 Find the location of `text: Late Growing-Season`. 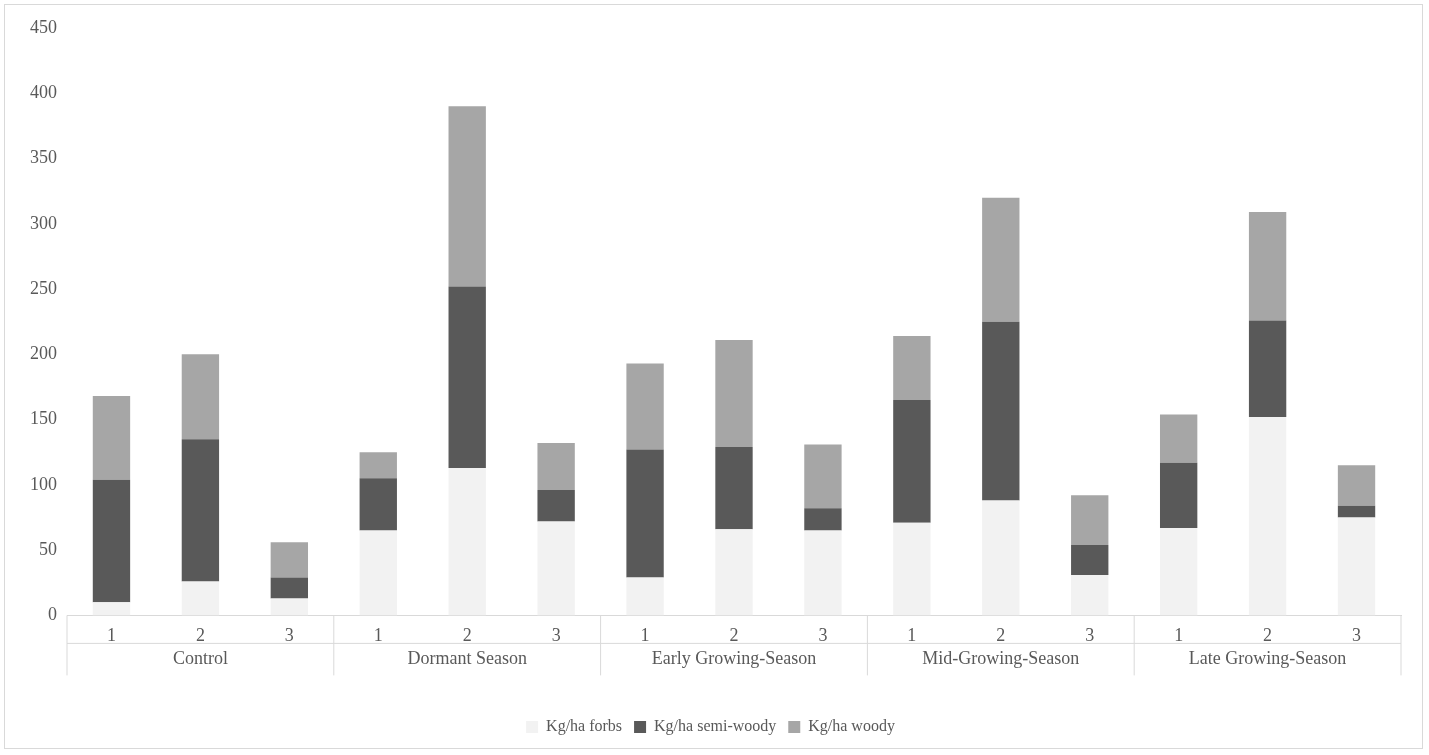

text: Late Growing-Season is located at coordinates (1267, 658).